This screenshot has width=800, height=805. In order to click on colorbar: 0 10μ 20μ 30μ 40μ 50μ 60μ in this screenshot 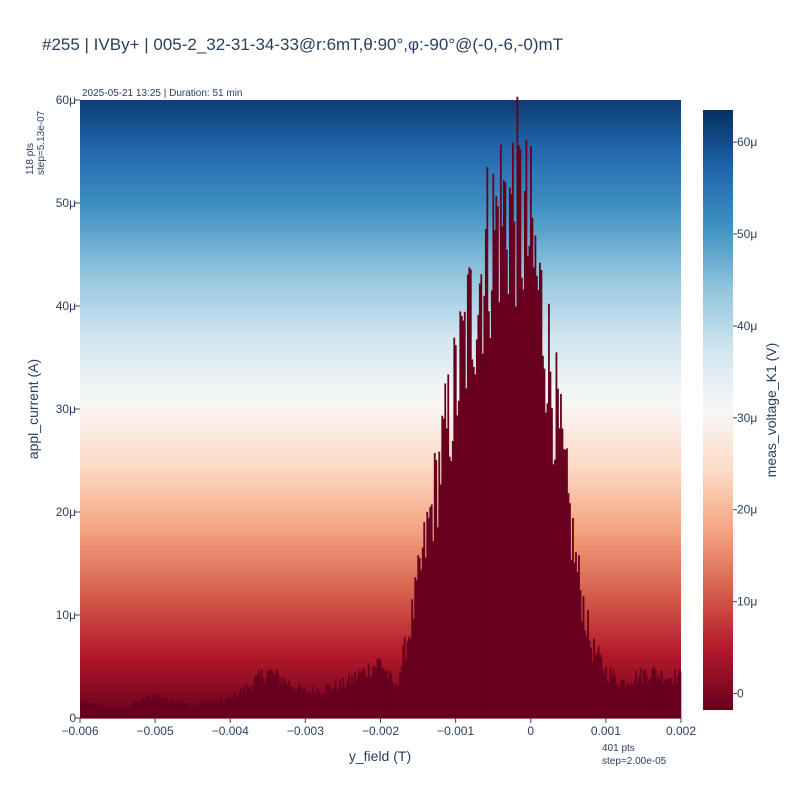, I will do `click(730, 410)`.